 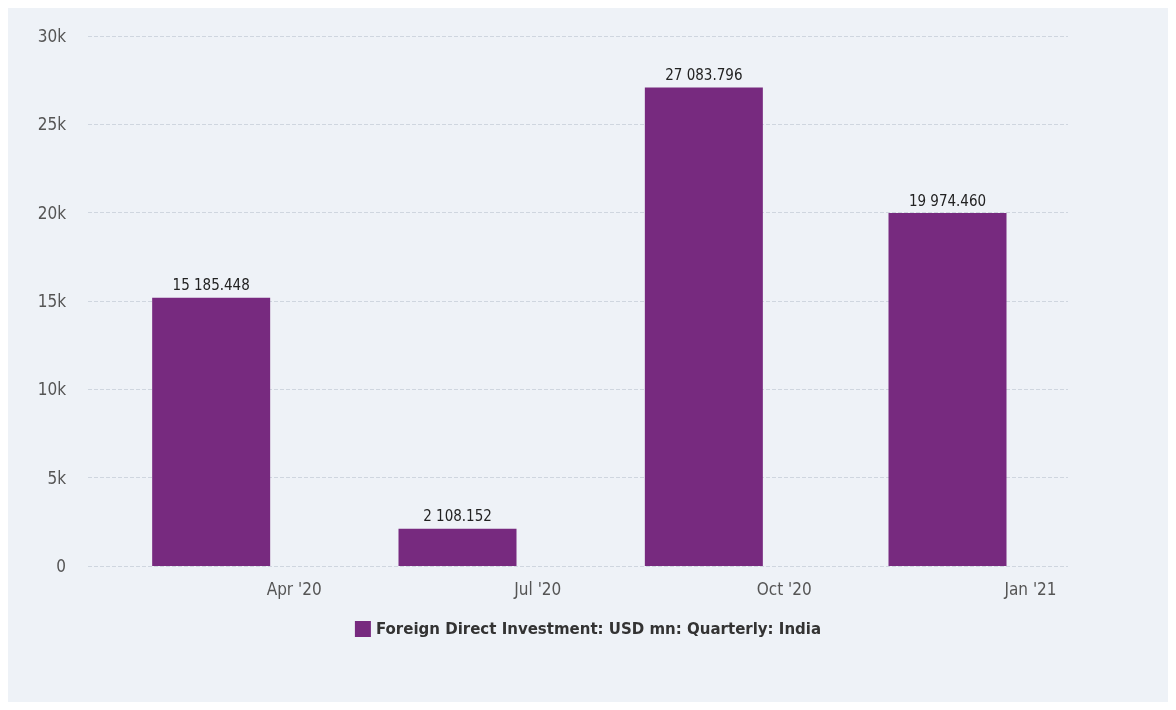 I want to click on y-tick-label: 0, so click(x=61, y=566).